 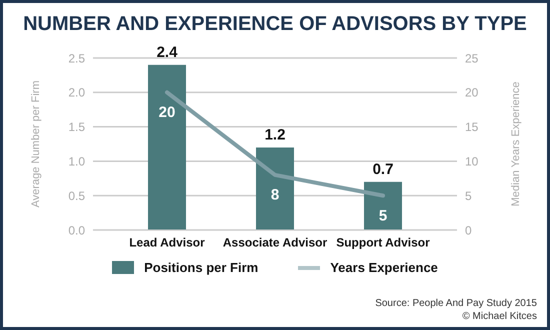 What do you see at coordinates (468, 195) in the screenshot?
I see `y2-tick-label: 5` at bounding box center [468, 195].